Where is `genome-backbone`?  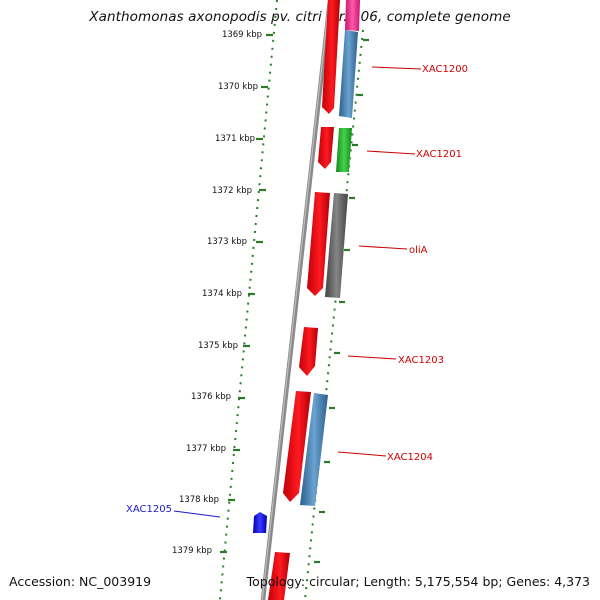 genome-backbone is located at coordinates (296, 300).